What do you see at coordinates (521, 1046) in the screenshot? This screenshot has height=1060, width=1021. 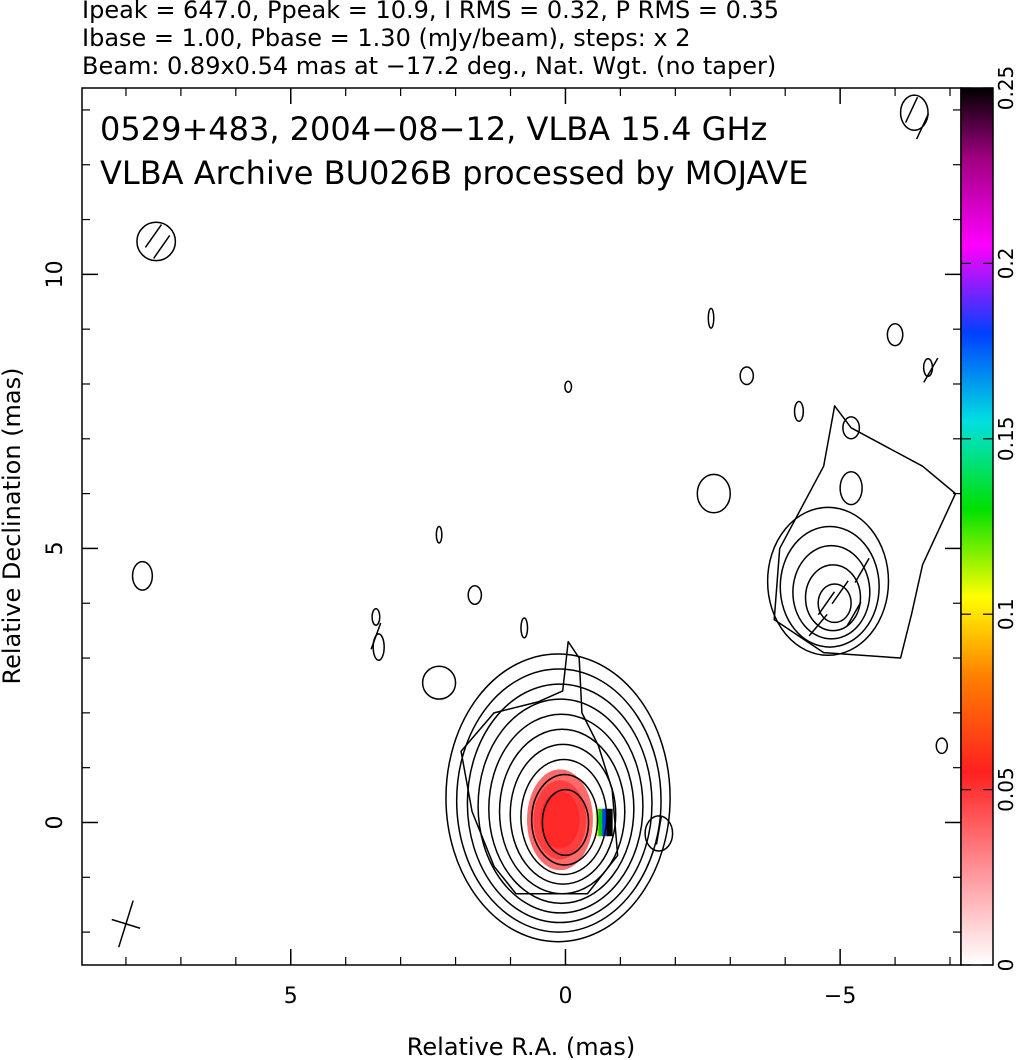 I see `x-axis-label: Relative R.A. (mas)` at bounding box center [521, 1046].